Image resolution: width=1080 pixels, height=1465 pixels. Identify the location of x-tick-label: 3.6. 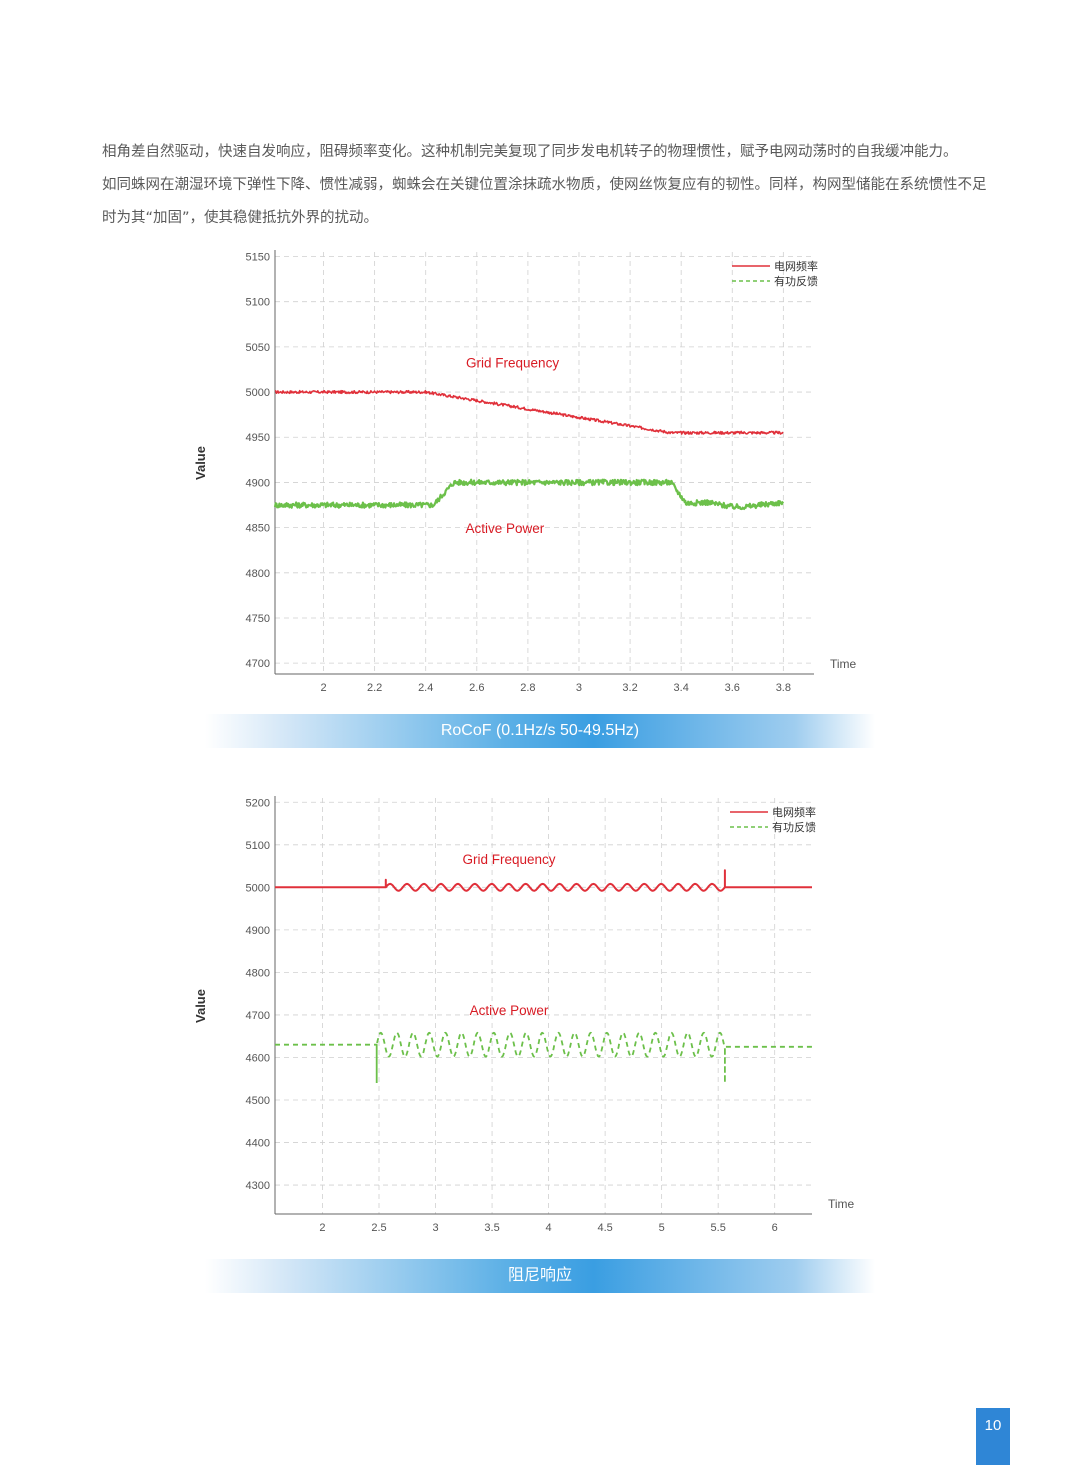
(732, 688).